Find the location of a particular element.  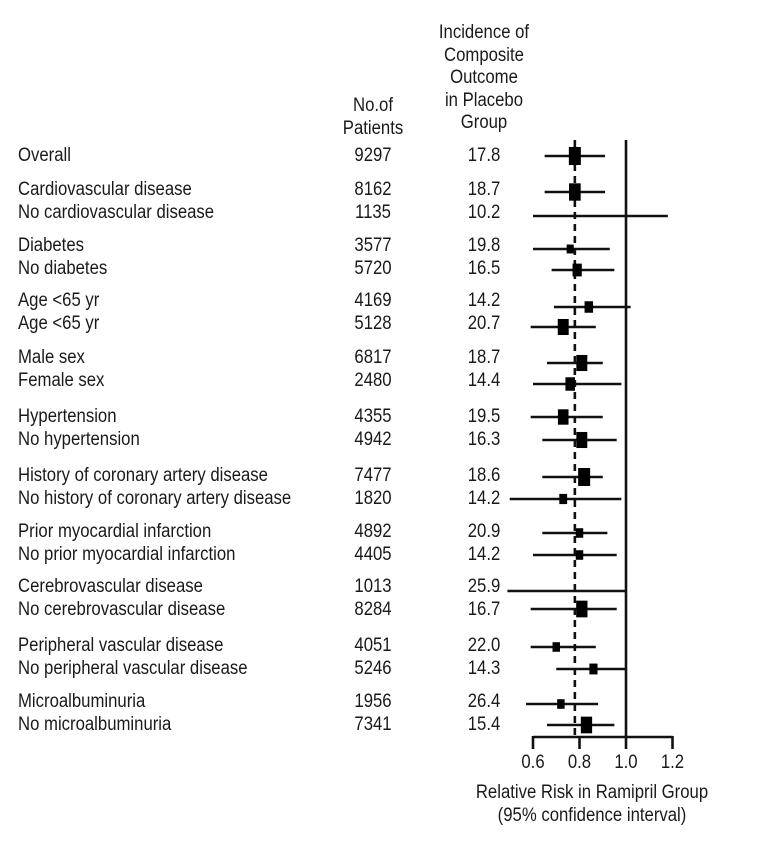

placebo-incidence: 19.8 is located at coordinates (484, 245).